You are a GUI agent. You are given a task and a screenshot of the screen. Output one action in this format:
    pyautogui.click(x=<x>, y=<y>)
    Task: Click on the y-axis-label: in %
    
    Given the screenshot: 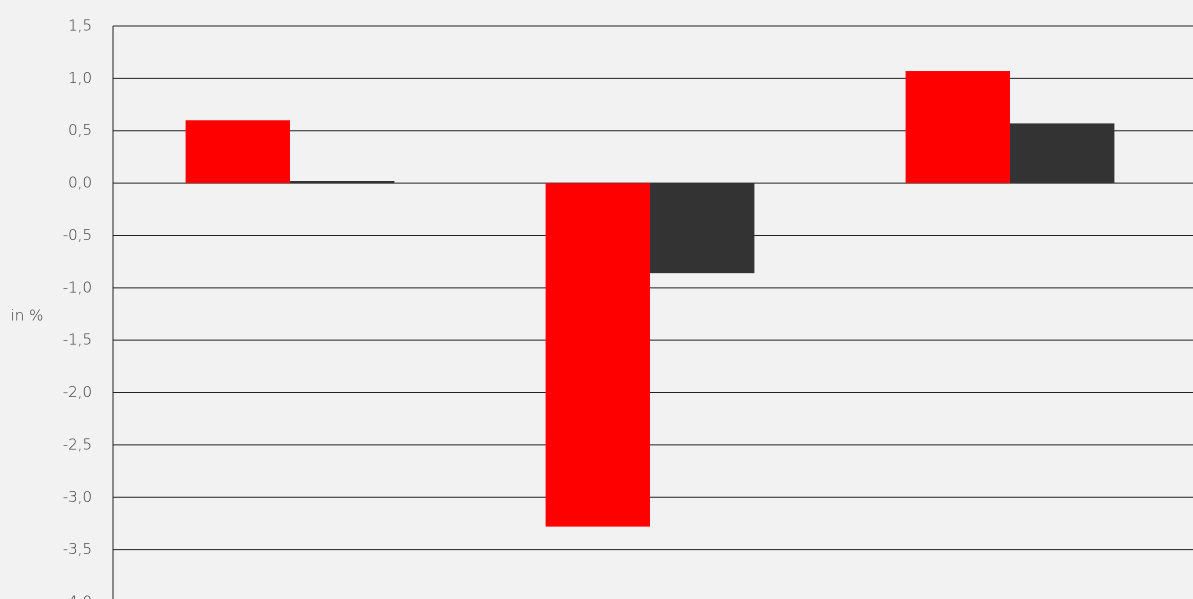 What is the action you would take?
    pyautogui.click(x=27, y=316)
    